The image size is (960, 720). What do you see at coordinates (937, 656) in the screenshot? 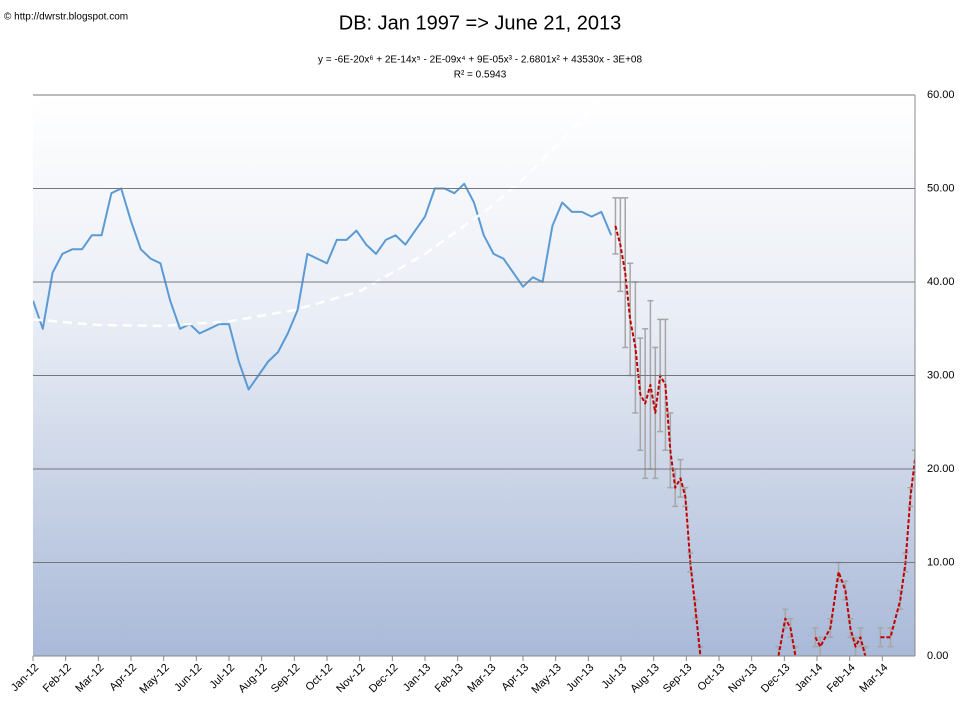
I see `y-tick-label: 0.00` at bounding box center [937, 656].